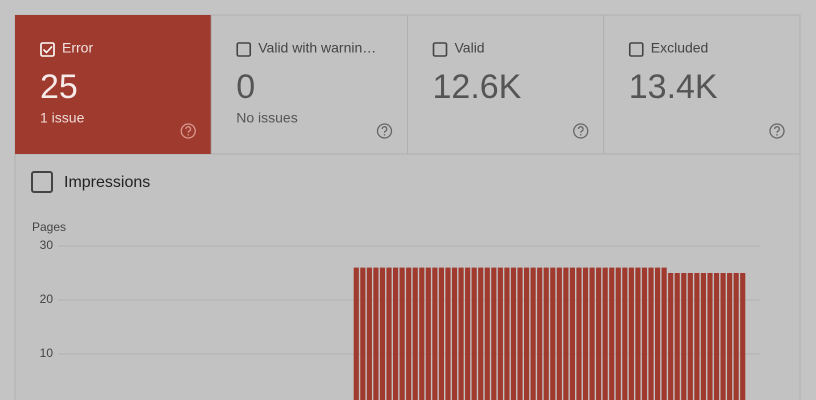 The image size is (816, 400). What do you see at coordinates (77, 48) in the screenshot?
I see `tile-label: Error` at bounding box center [77, 48].